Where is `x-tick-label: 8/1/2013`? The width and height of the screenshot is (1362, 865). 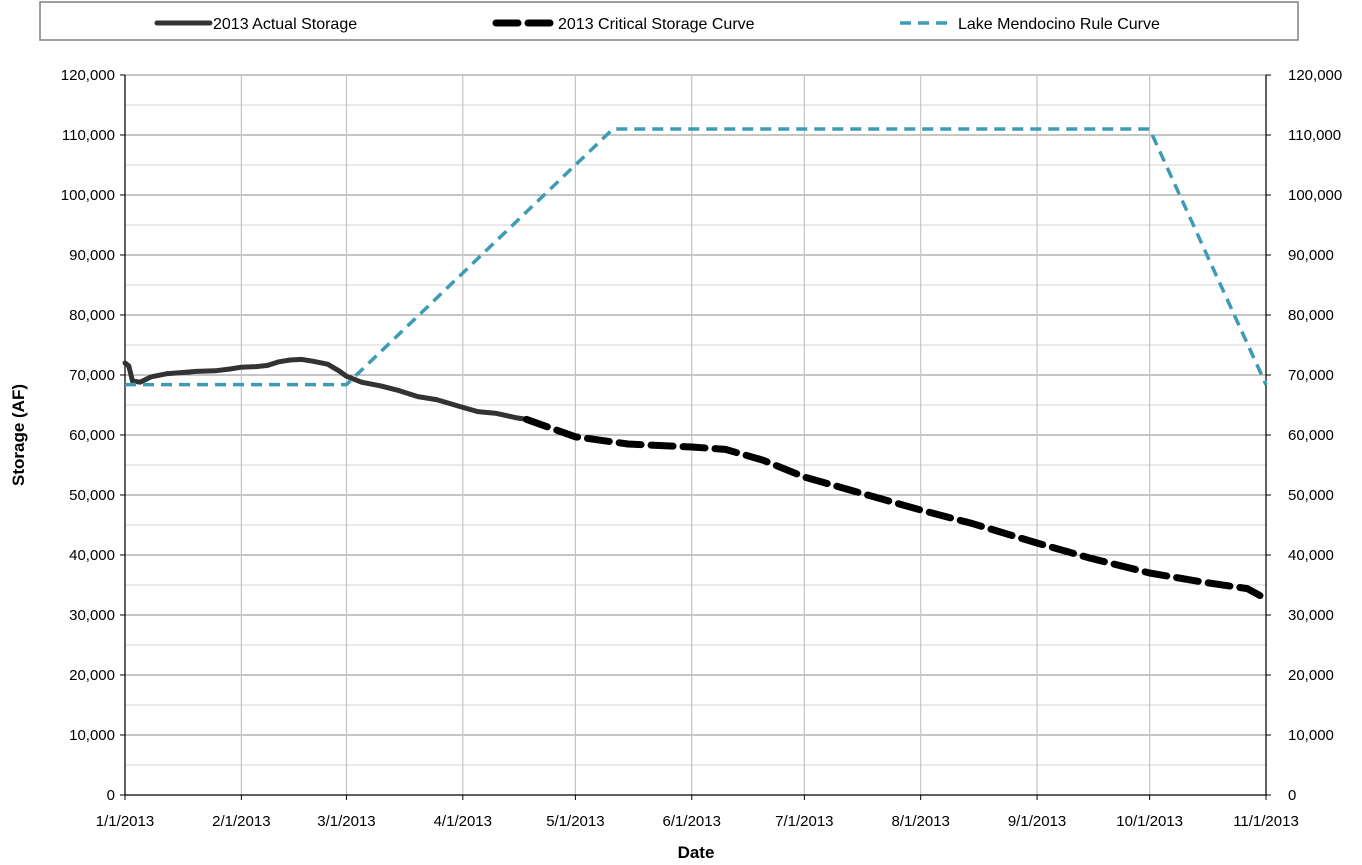
x-tick-label: 8/1/2013 is located at coordinates (921, 821).